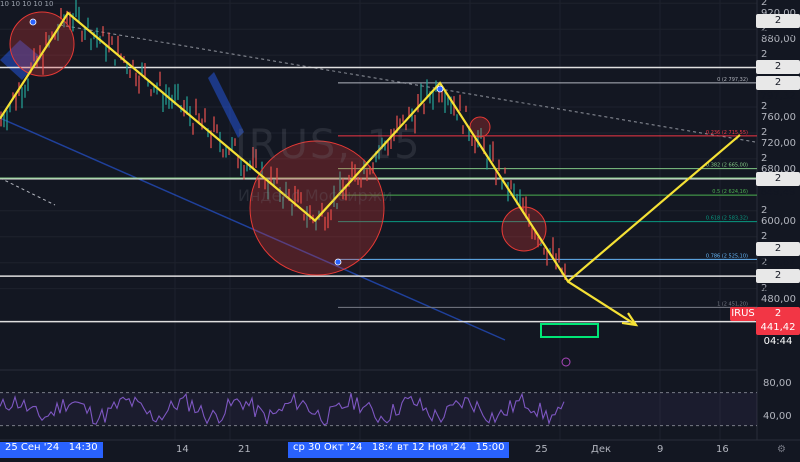 The height and width of the screenshot is (462, 800). I want to click on price-tick-label: 2 480,00, so click(778, 294).